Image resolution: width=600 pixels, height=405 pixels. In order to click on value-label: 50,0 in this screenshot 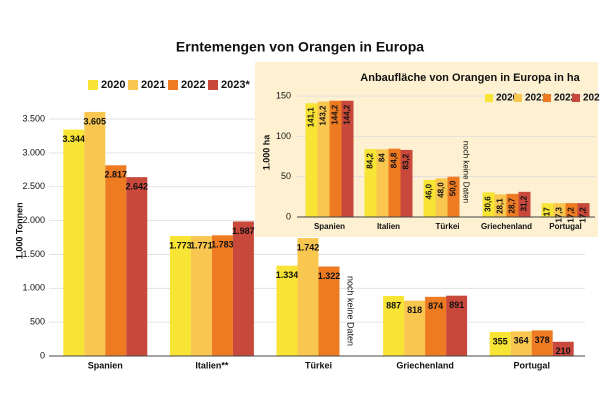, I will do `click(453, 188)`.